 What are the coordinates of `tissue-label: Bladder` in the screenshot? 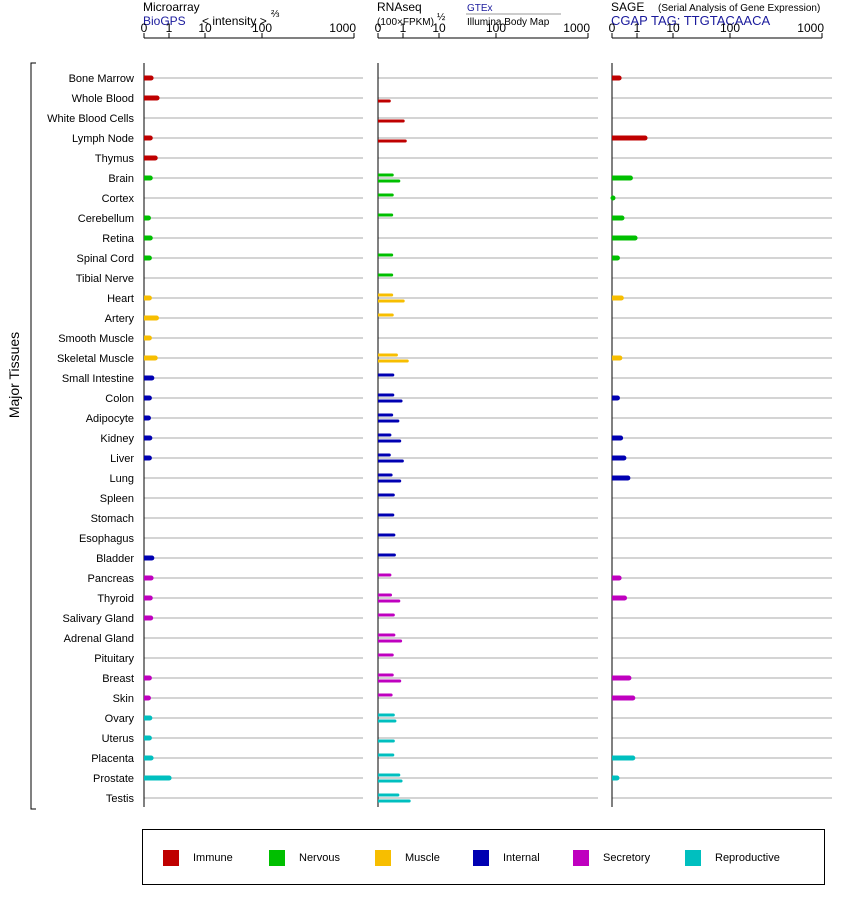 It's located at (115, 559).